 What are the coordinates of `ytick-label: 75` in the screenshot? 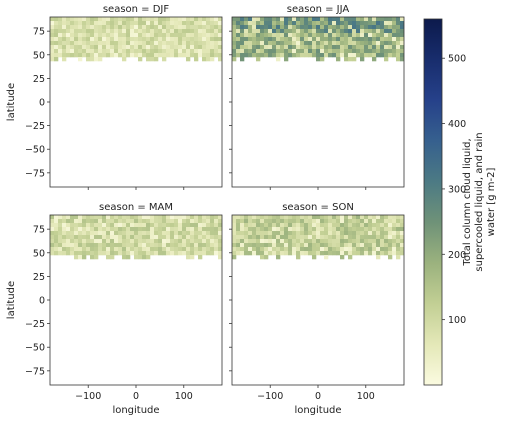 It's located at (39, 230).